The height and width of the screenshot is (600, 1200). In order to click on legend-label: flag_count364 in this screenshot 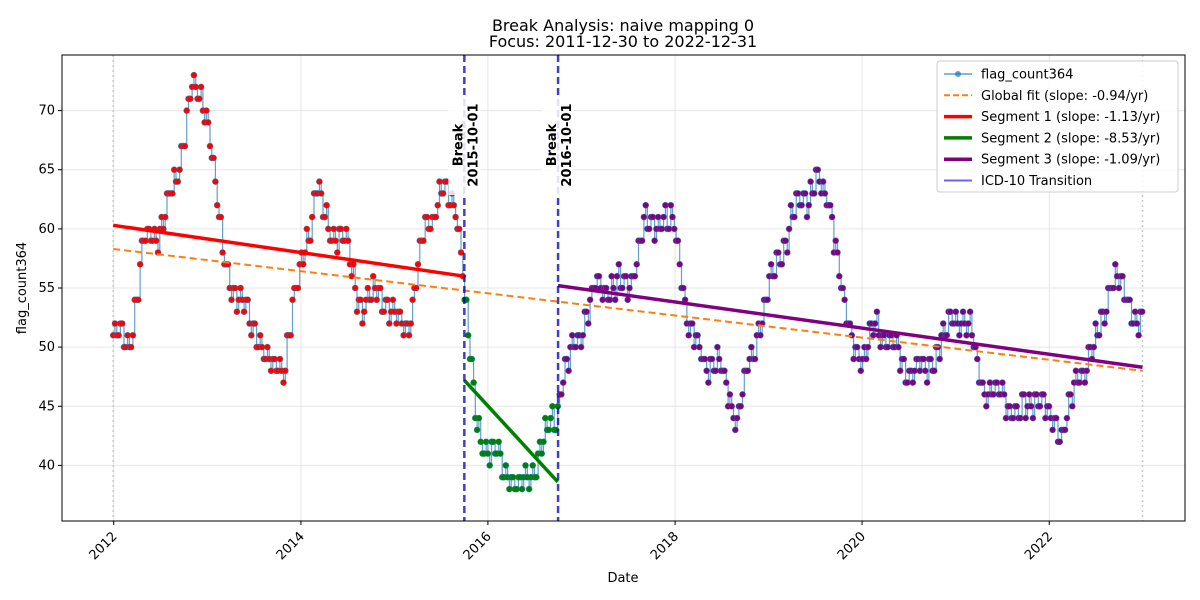, I will do `click(1027, 75)`.